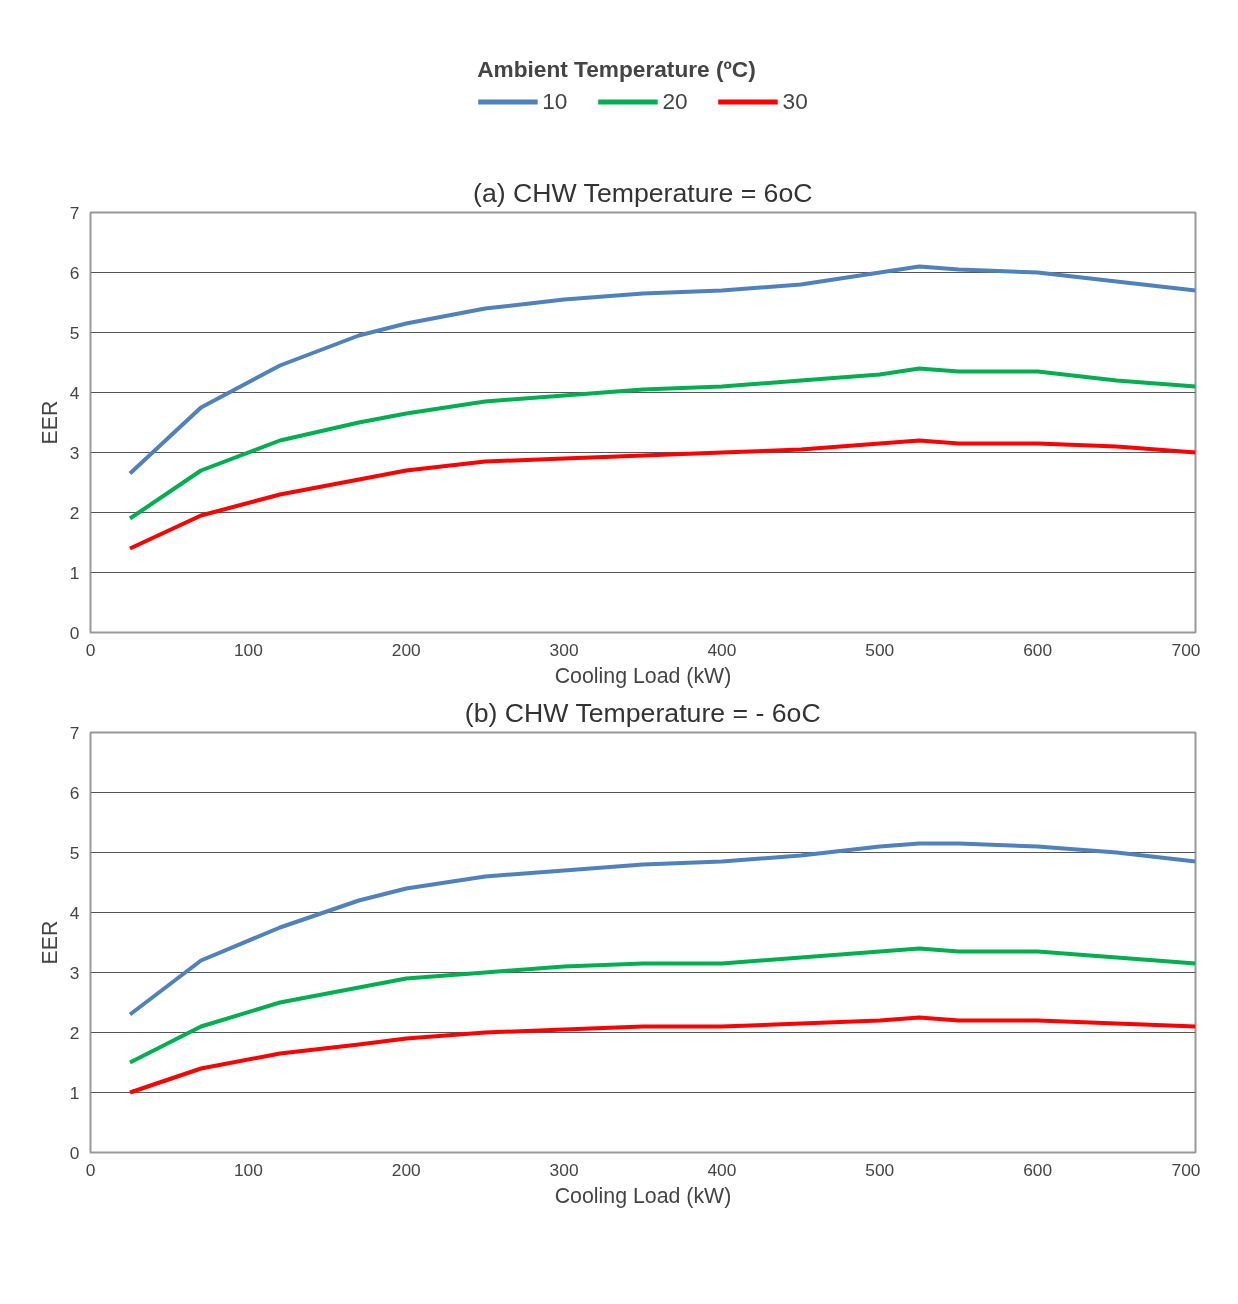 The width and height of the screenshot is (1238, 1304). I want to click on chart-title: (b) CHW Temperature = - 6oC, so click(642, 712).